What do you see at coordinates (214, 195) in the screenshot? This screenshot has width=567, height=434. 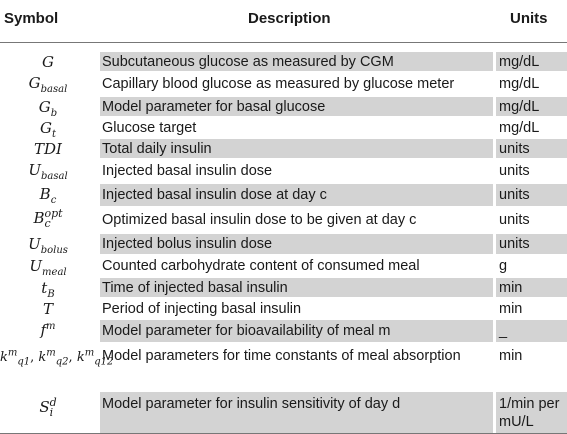 I see `description-cell: Injected basal insulin dose at day c` at bounding box center [214, 195].